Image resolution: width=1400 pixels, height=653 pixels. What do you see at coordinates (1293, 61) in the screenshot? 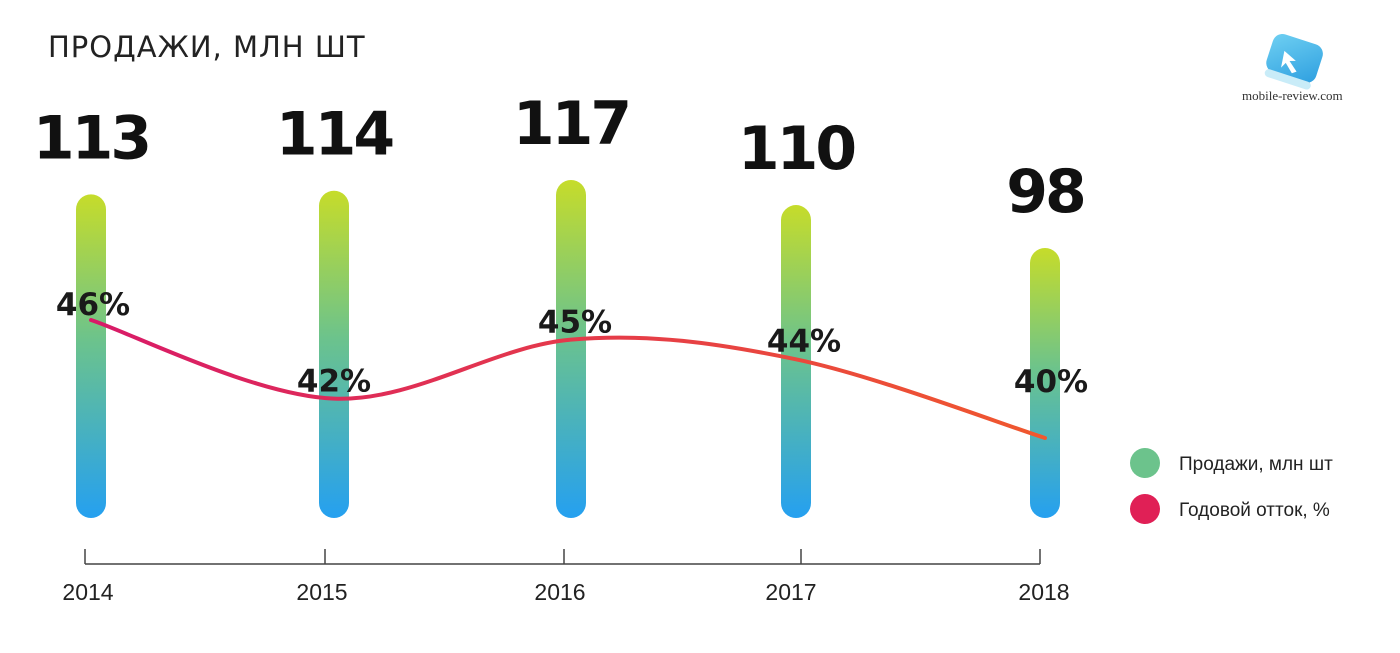
I see `mobile-review-logo-icon` at bounding box center [1293, 61].